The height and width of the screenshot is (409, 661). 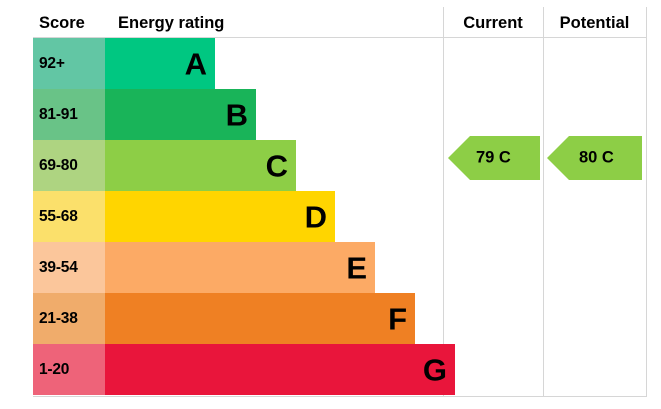 What do you see at coordinates (340, 396) in the screenshot?
I see `table-bottom-divider` at bounding box center [340, 396].